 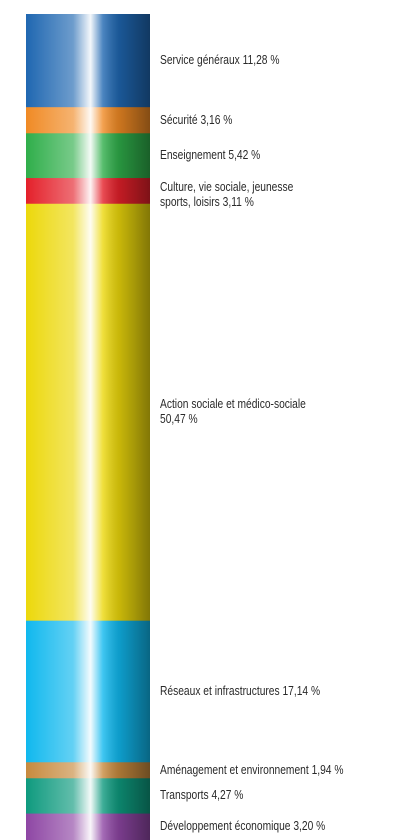 I want to click on segment-label-2: Enseignement 5,42 %, so click(x=210, y=155).